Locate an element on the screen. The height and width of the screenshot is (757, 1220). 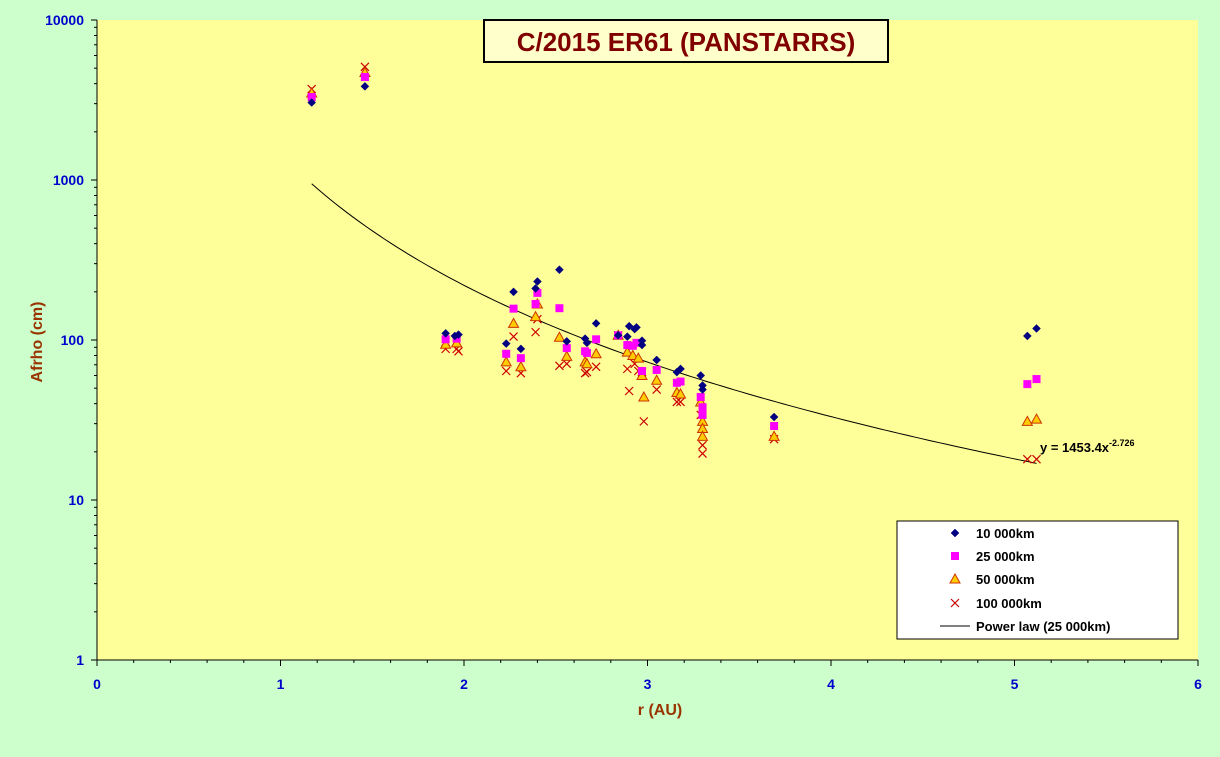
x-tick-label: 0 is located at coordinates (97, 684).